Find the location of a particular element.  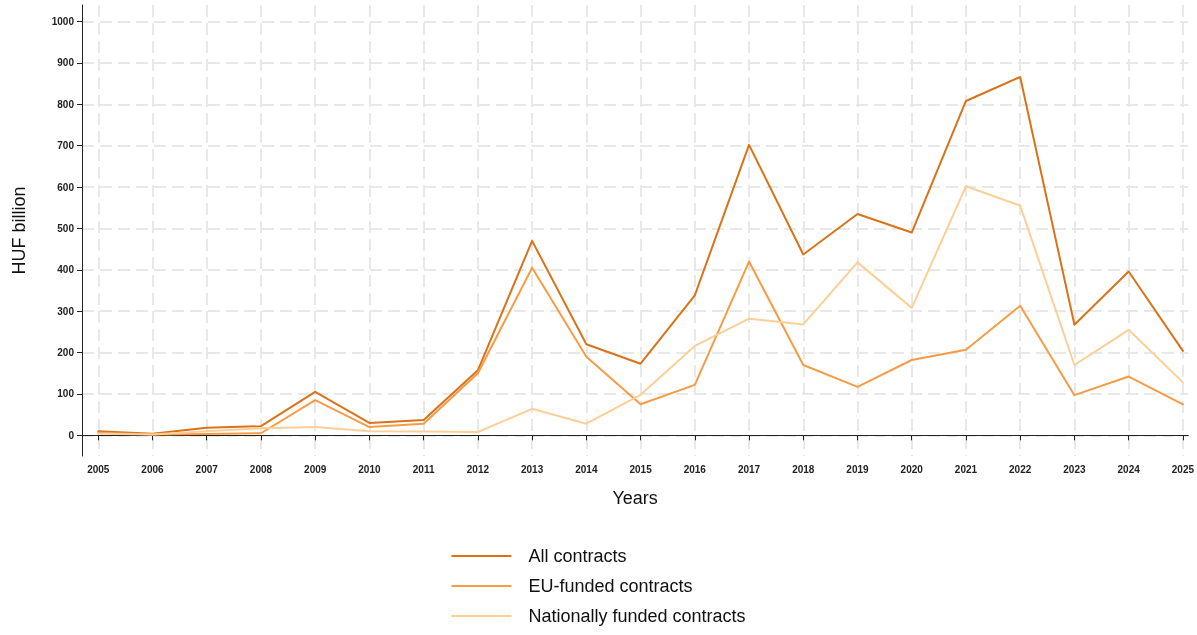

x-tick-label: 2013 is located at coordinates (532, 469).